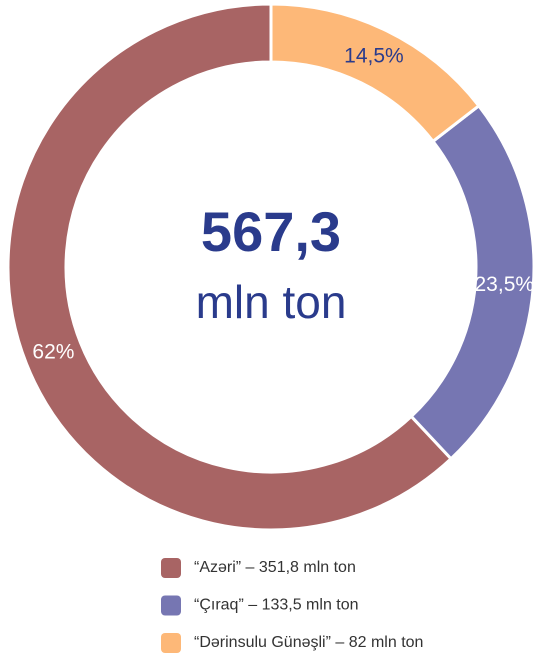 The height and width of the screenshot is (659, 535). I want to click on legend-label: “Çıraq” – 133,5 mln ton, so click(276, 605).